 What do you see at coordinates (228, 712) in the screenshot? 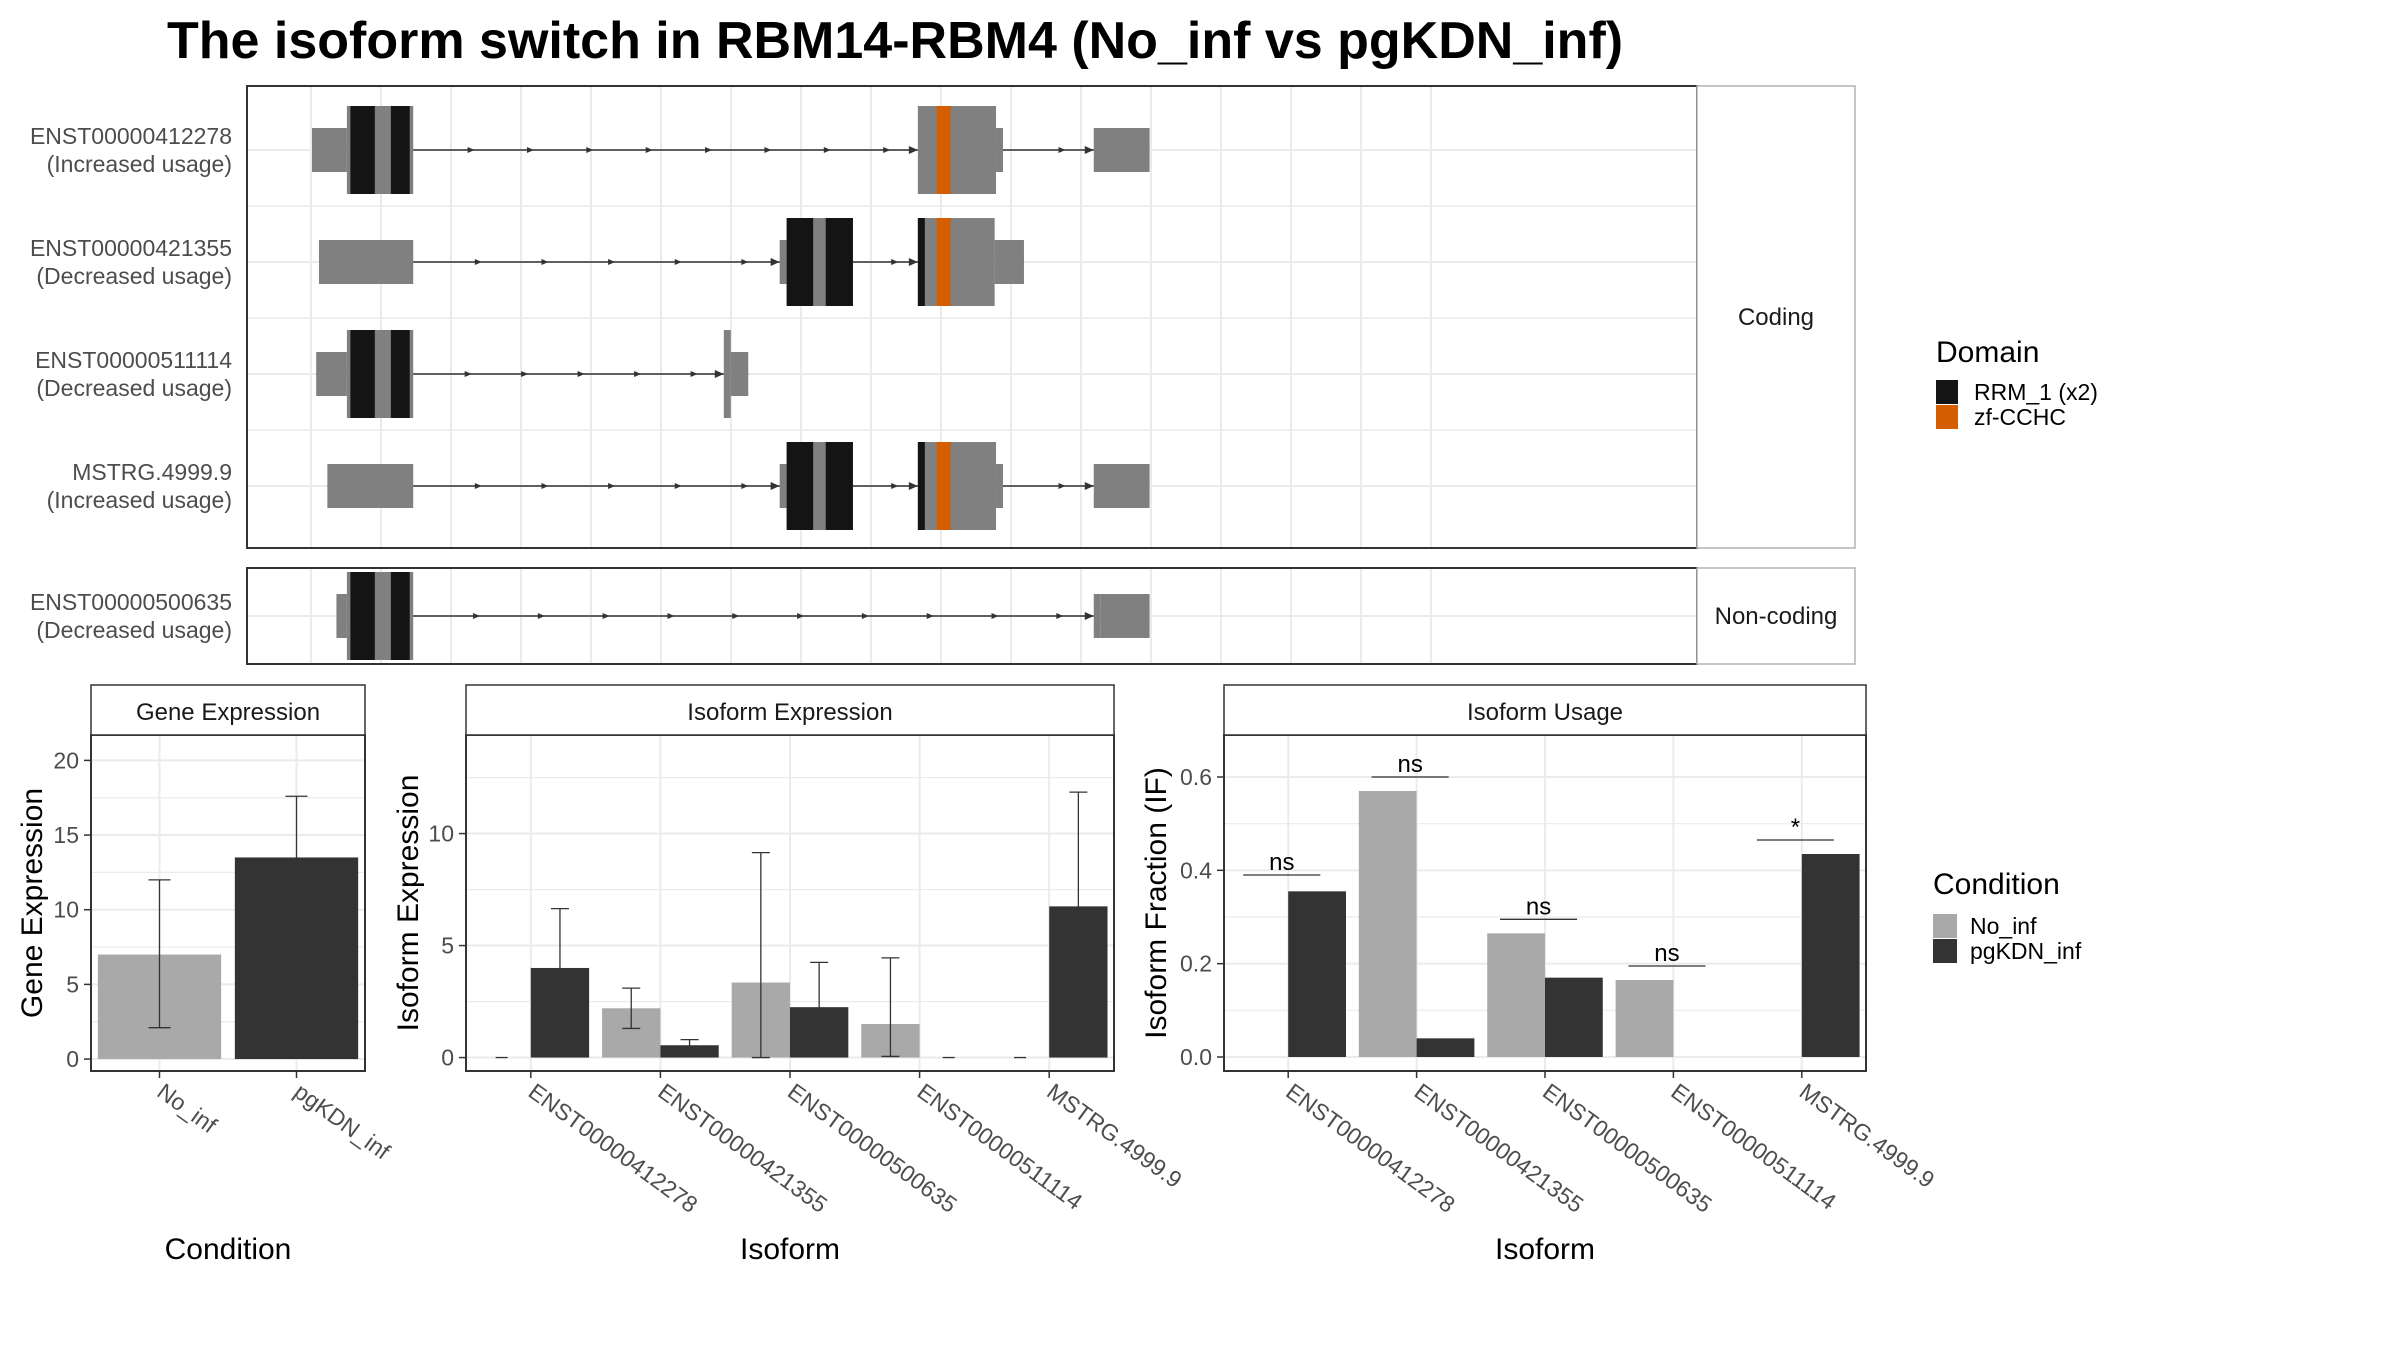
I see `chart-title: Gene Expression` at bounding box center [228, 712].